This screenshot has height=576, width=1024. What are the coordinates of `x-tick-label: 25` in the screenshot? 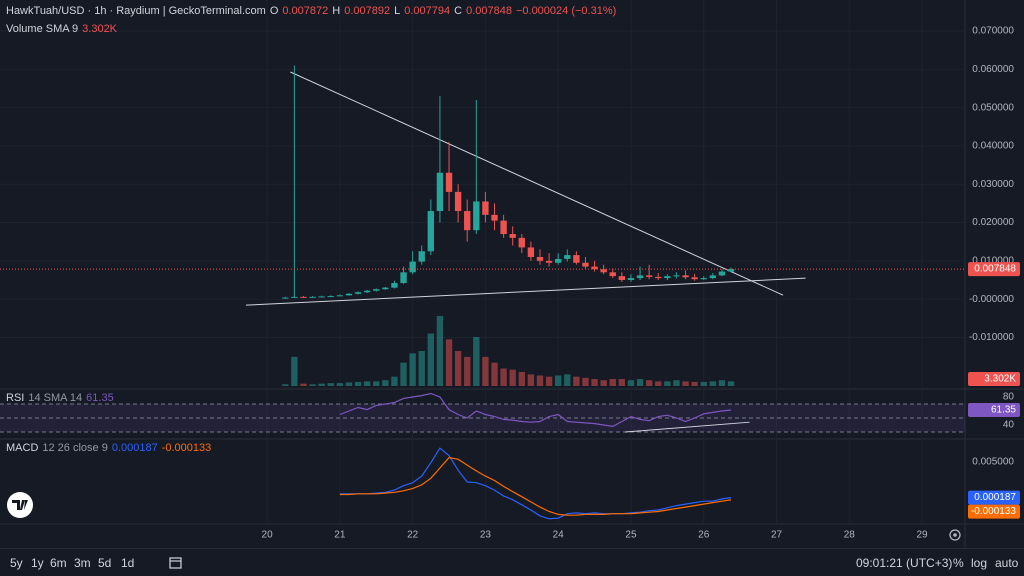 It's located at (631, 535).